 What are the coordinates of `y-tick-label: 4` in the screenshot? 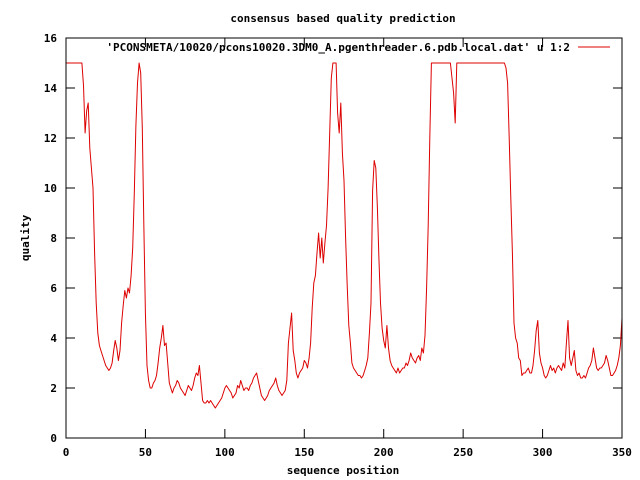 It's located at (53, 338).